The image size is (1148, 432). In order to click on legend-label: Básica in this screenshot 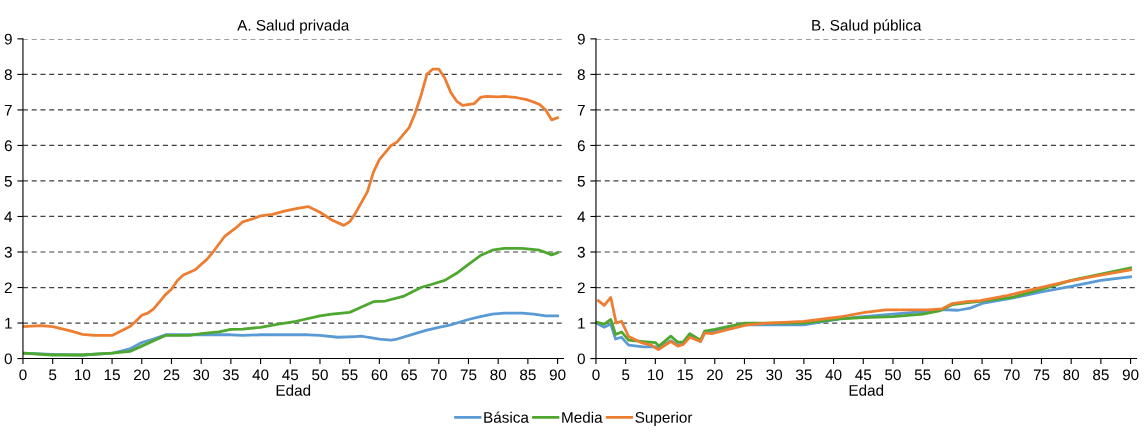, I will do `click(506, 417)`.